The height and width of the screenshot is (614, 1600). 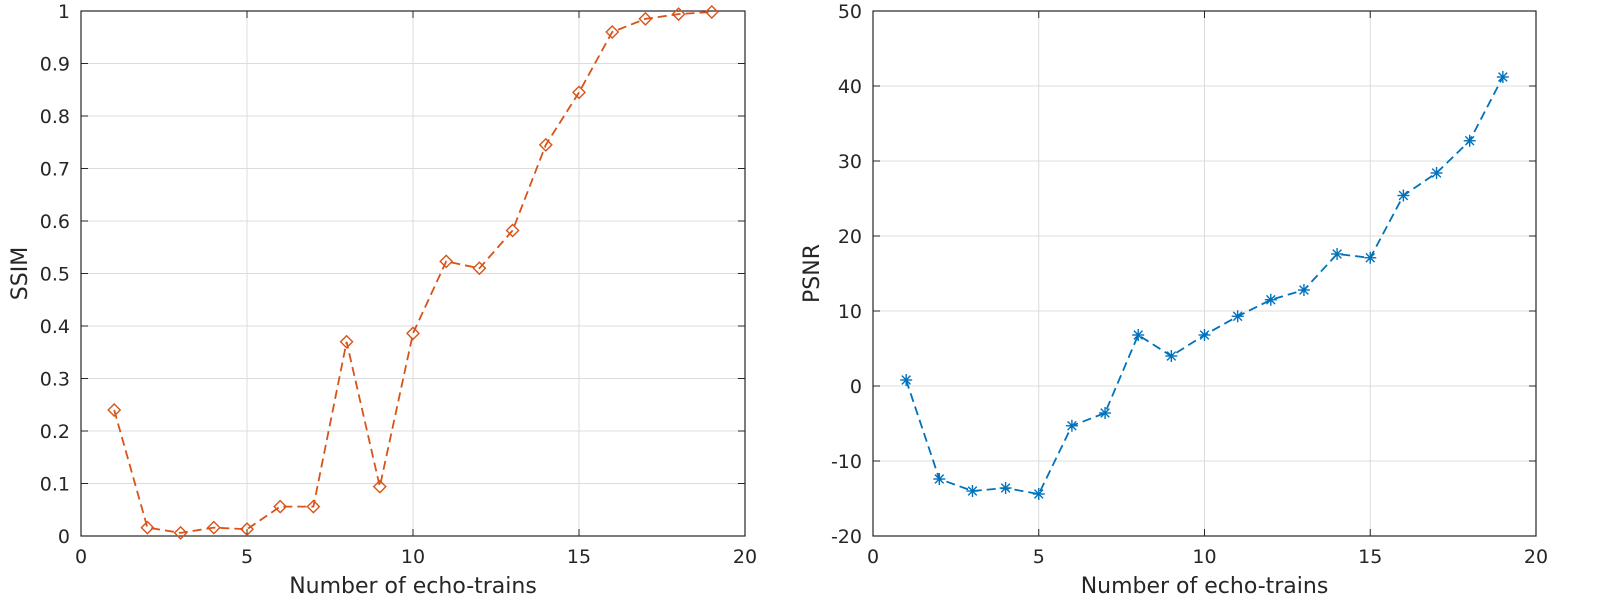 What do you see at coordinates (55, 117) in the screenshot?
I see `y-tick-label: 0.8` at bounding box center [55, 117].